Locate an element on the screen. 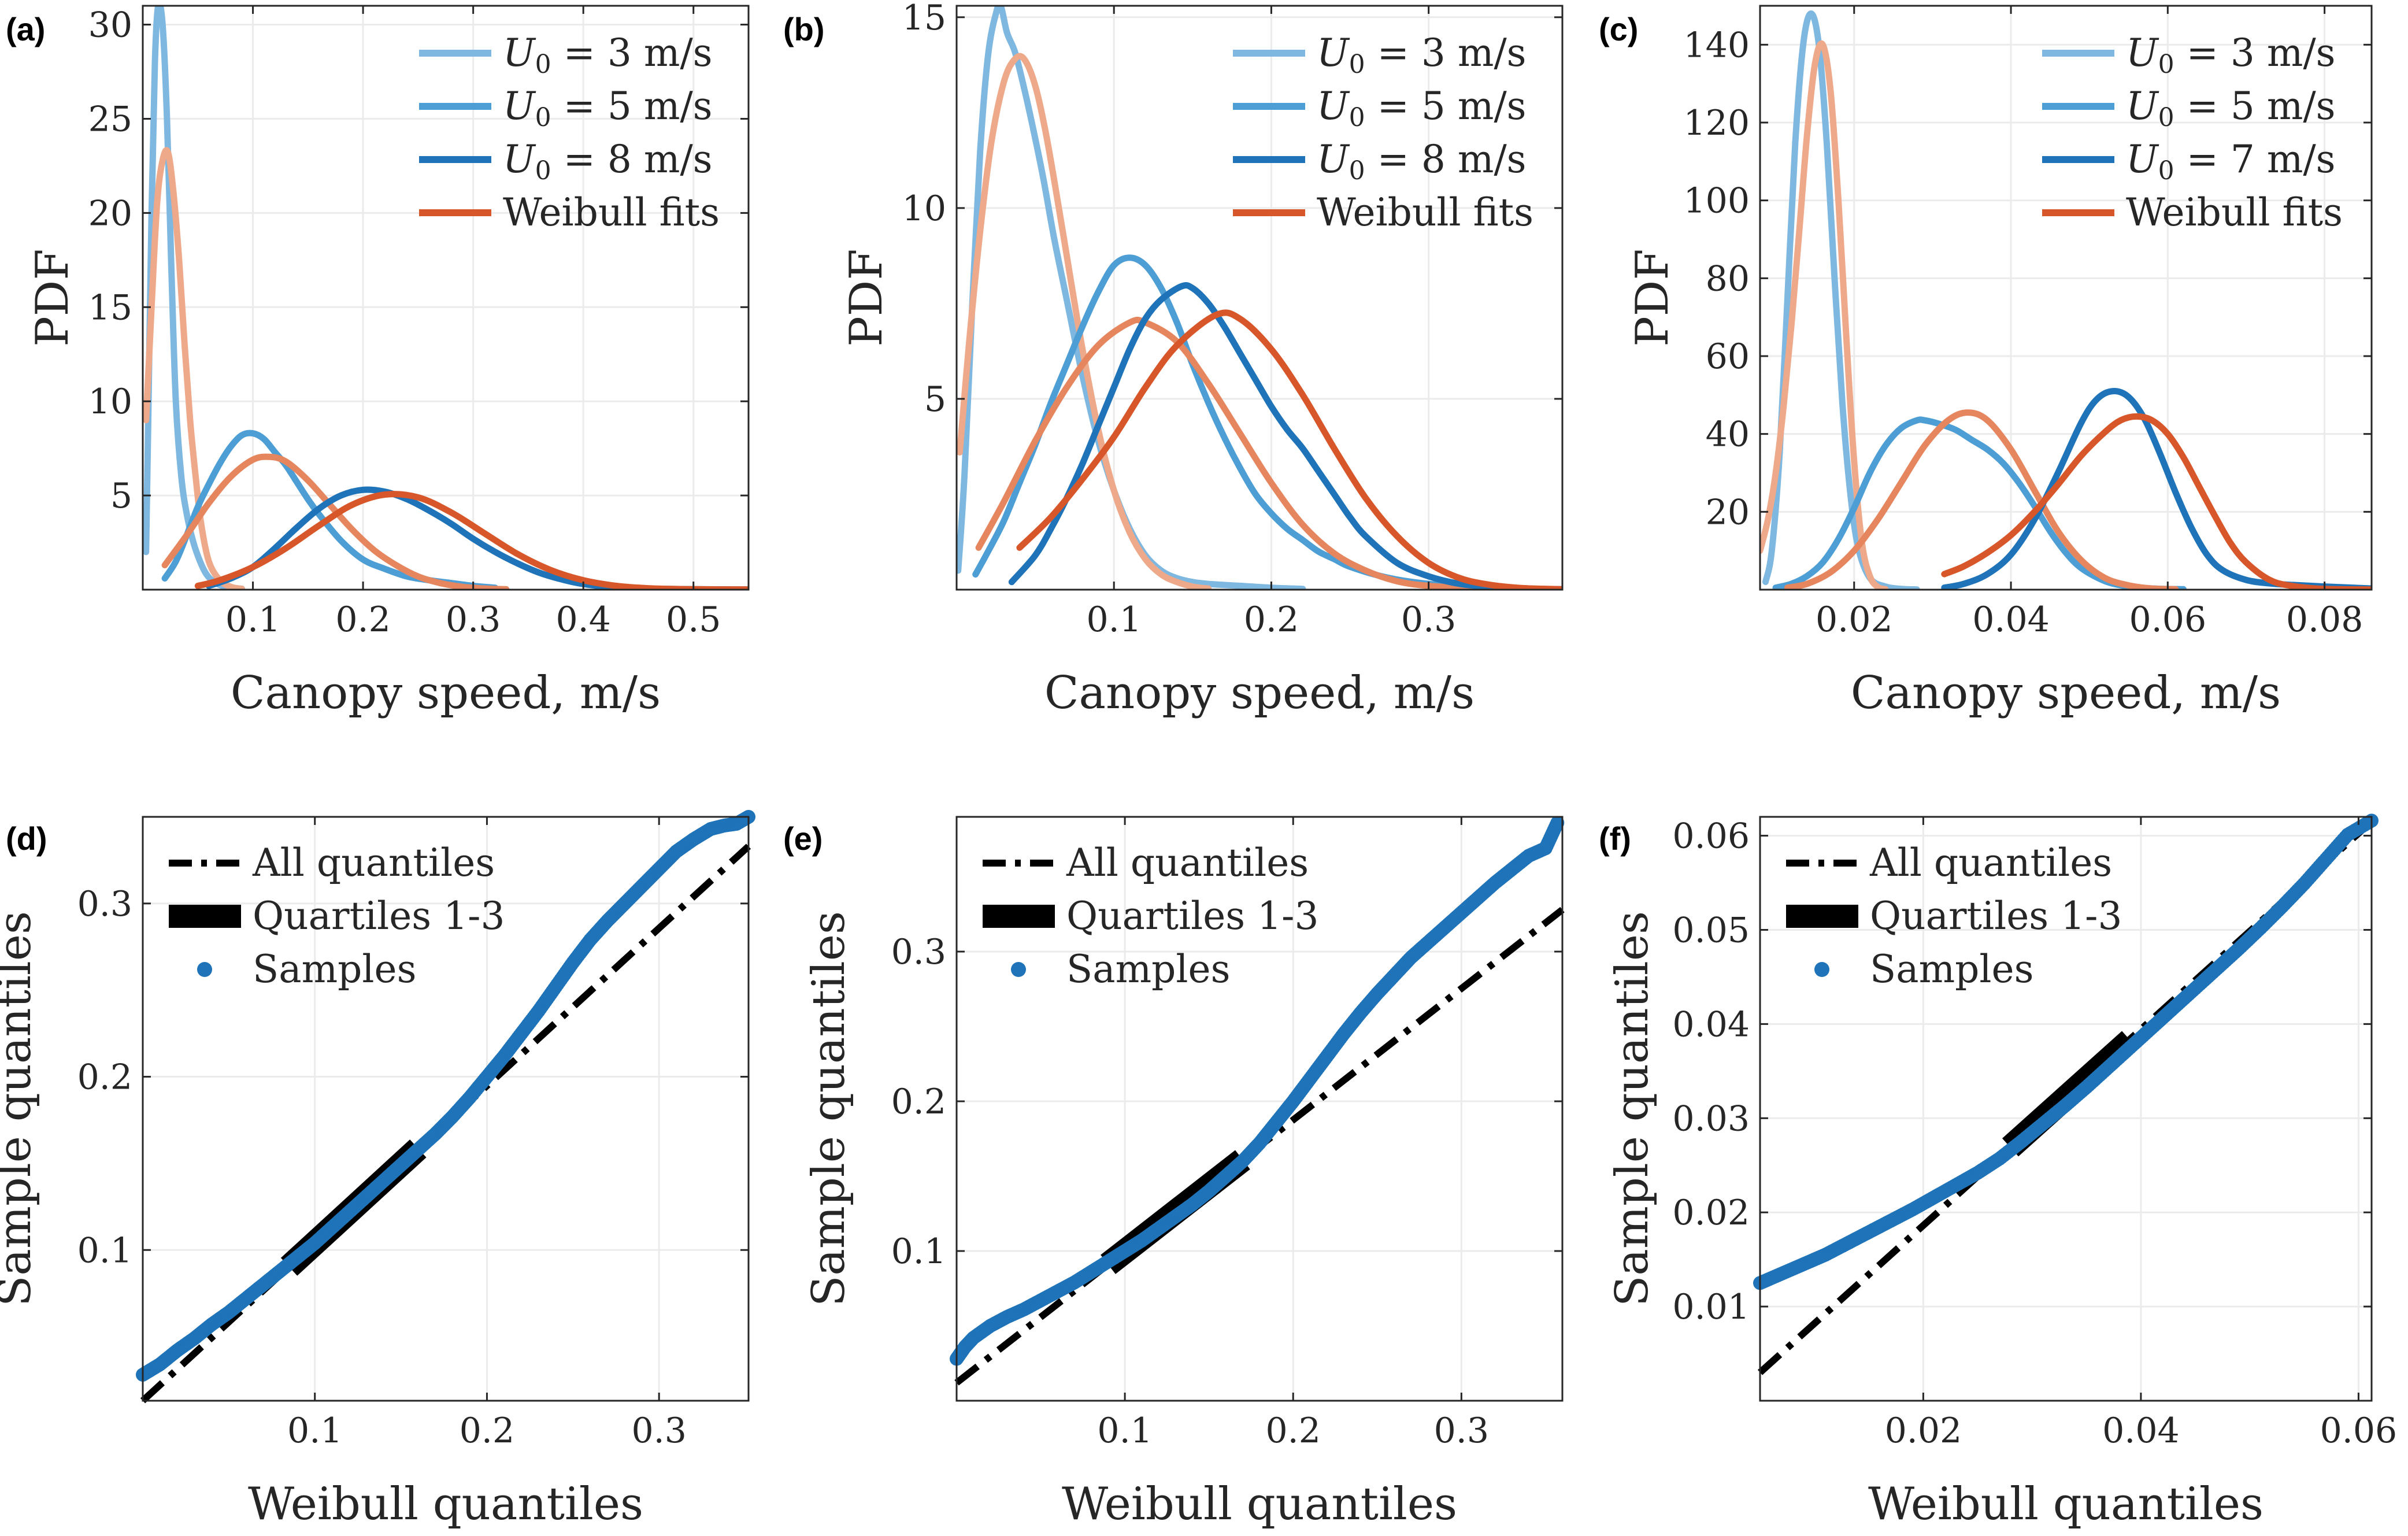 The image size is (2408, 1536). legend-entry: U0 = 7 m/s is located at coordinates (2231, 161).